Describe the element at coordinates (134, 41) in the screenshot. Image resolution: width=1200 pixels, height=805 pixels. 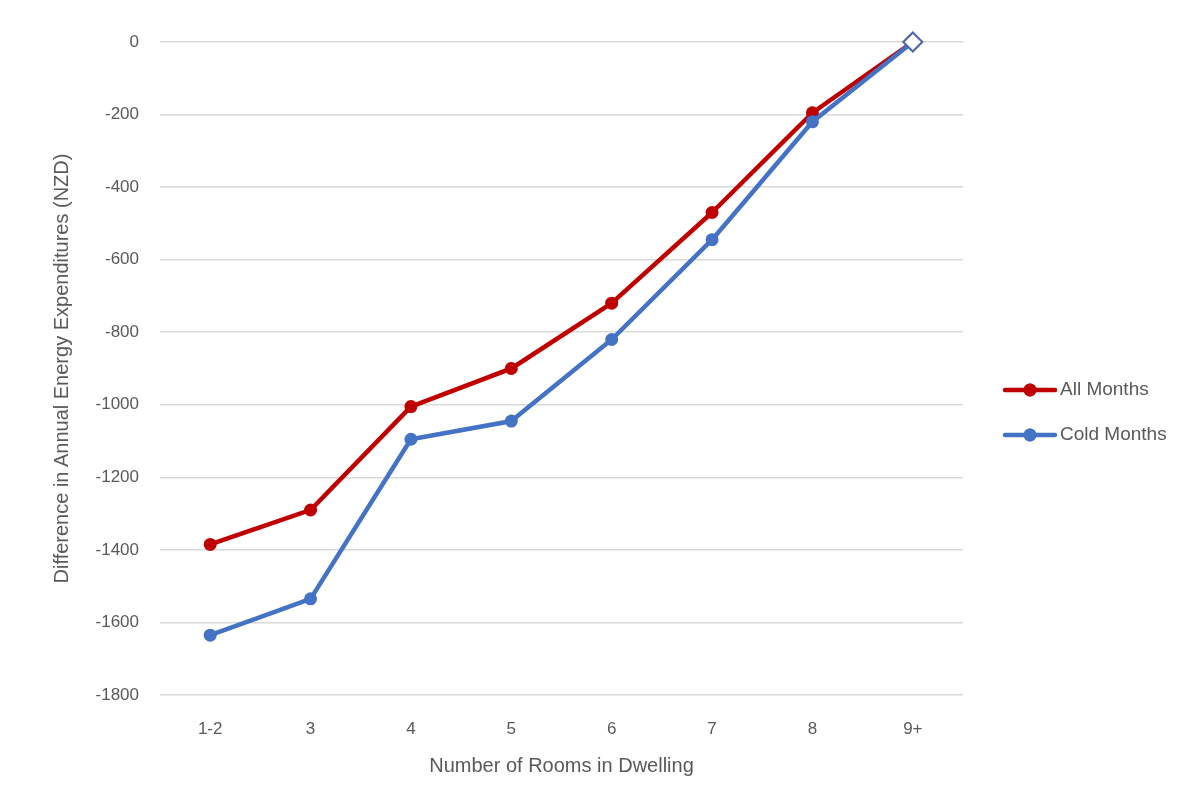
I see `y-tick-label: 0` at that location.